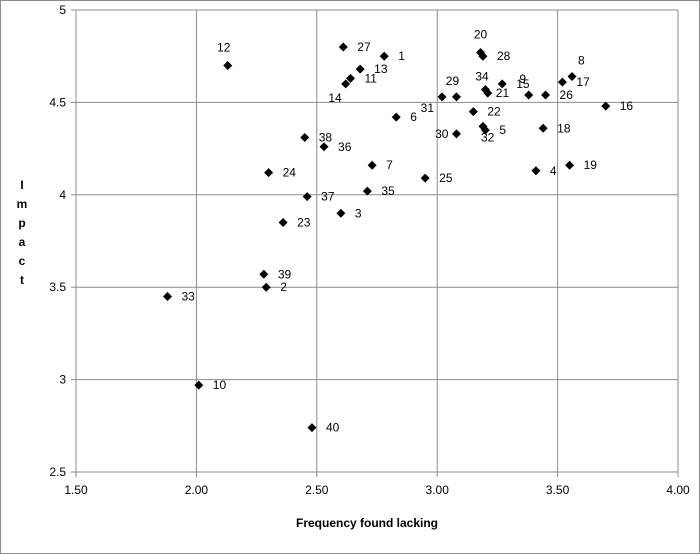 The height and width of the screenshot is (554, 700). What do you see at coordinates (627, 106) in the screenshot?
I see `point-label-16: 16` at bounding box center [627, 106].